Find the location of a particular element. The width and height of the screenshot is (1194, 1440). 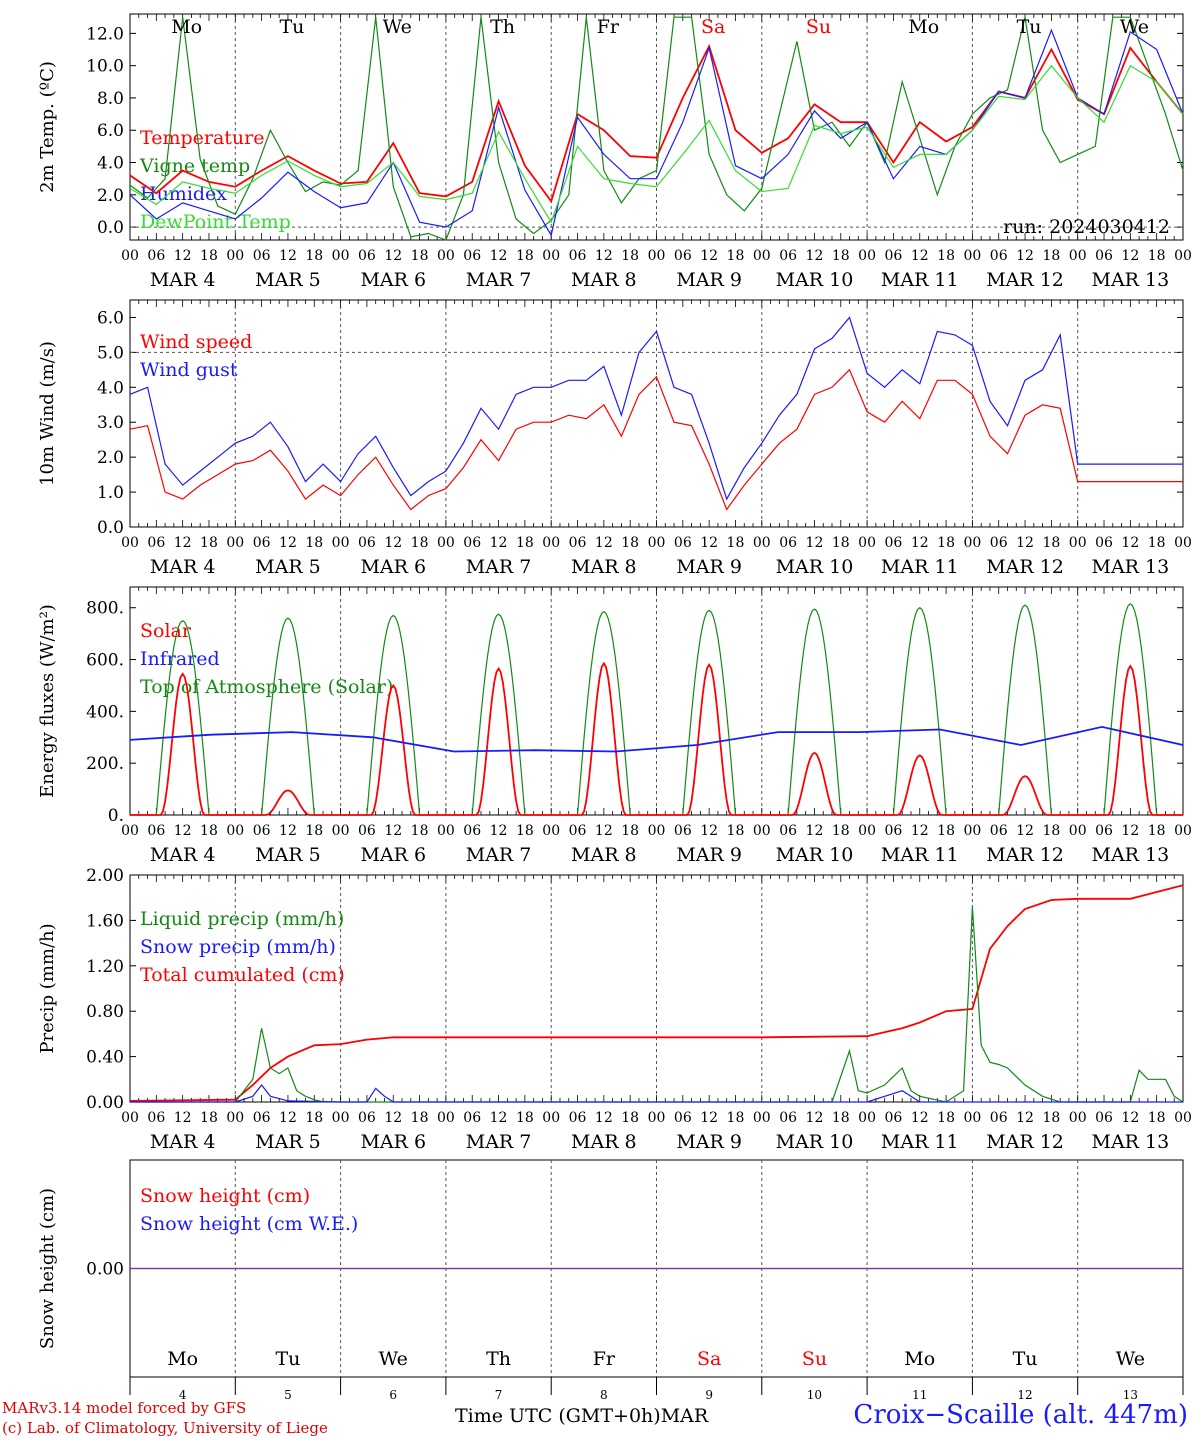

run-annotation: run: 2024030412 is located at coordinates (1086, 227).